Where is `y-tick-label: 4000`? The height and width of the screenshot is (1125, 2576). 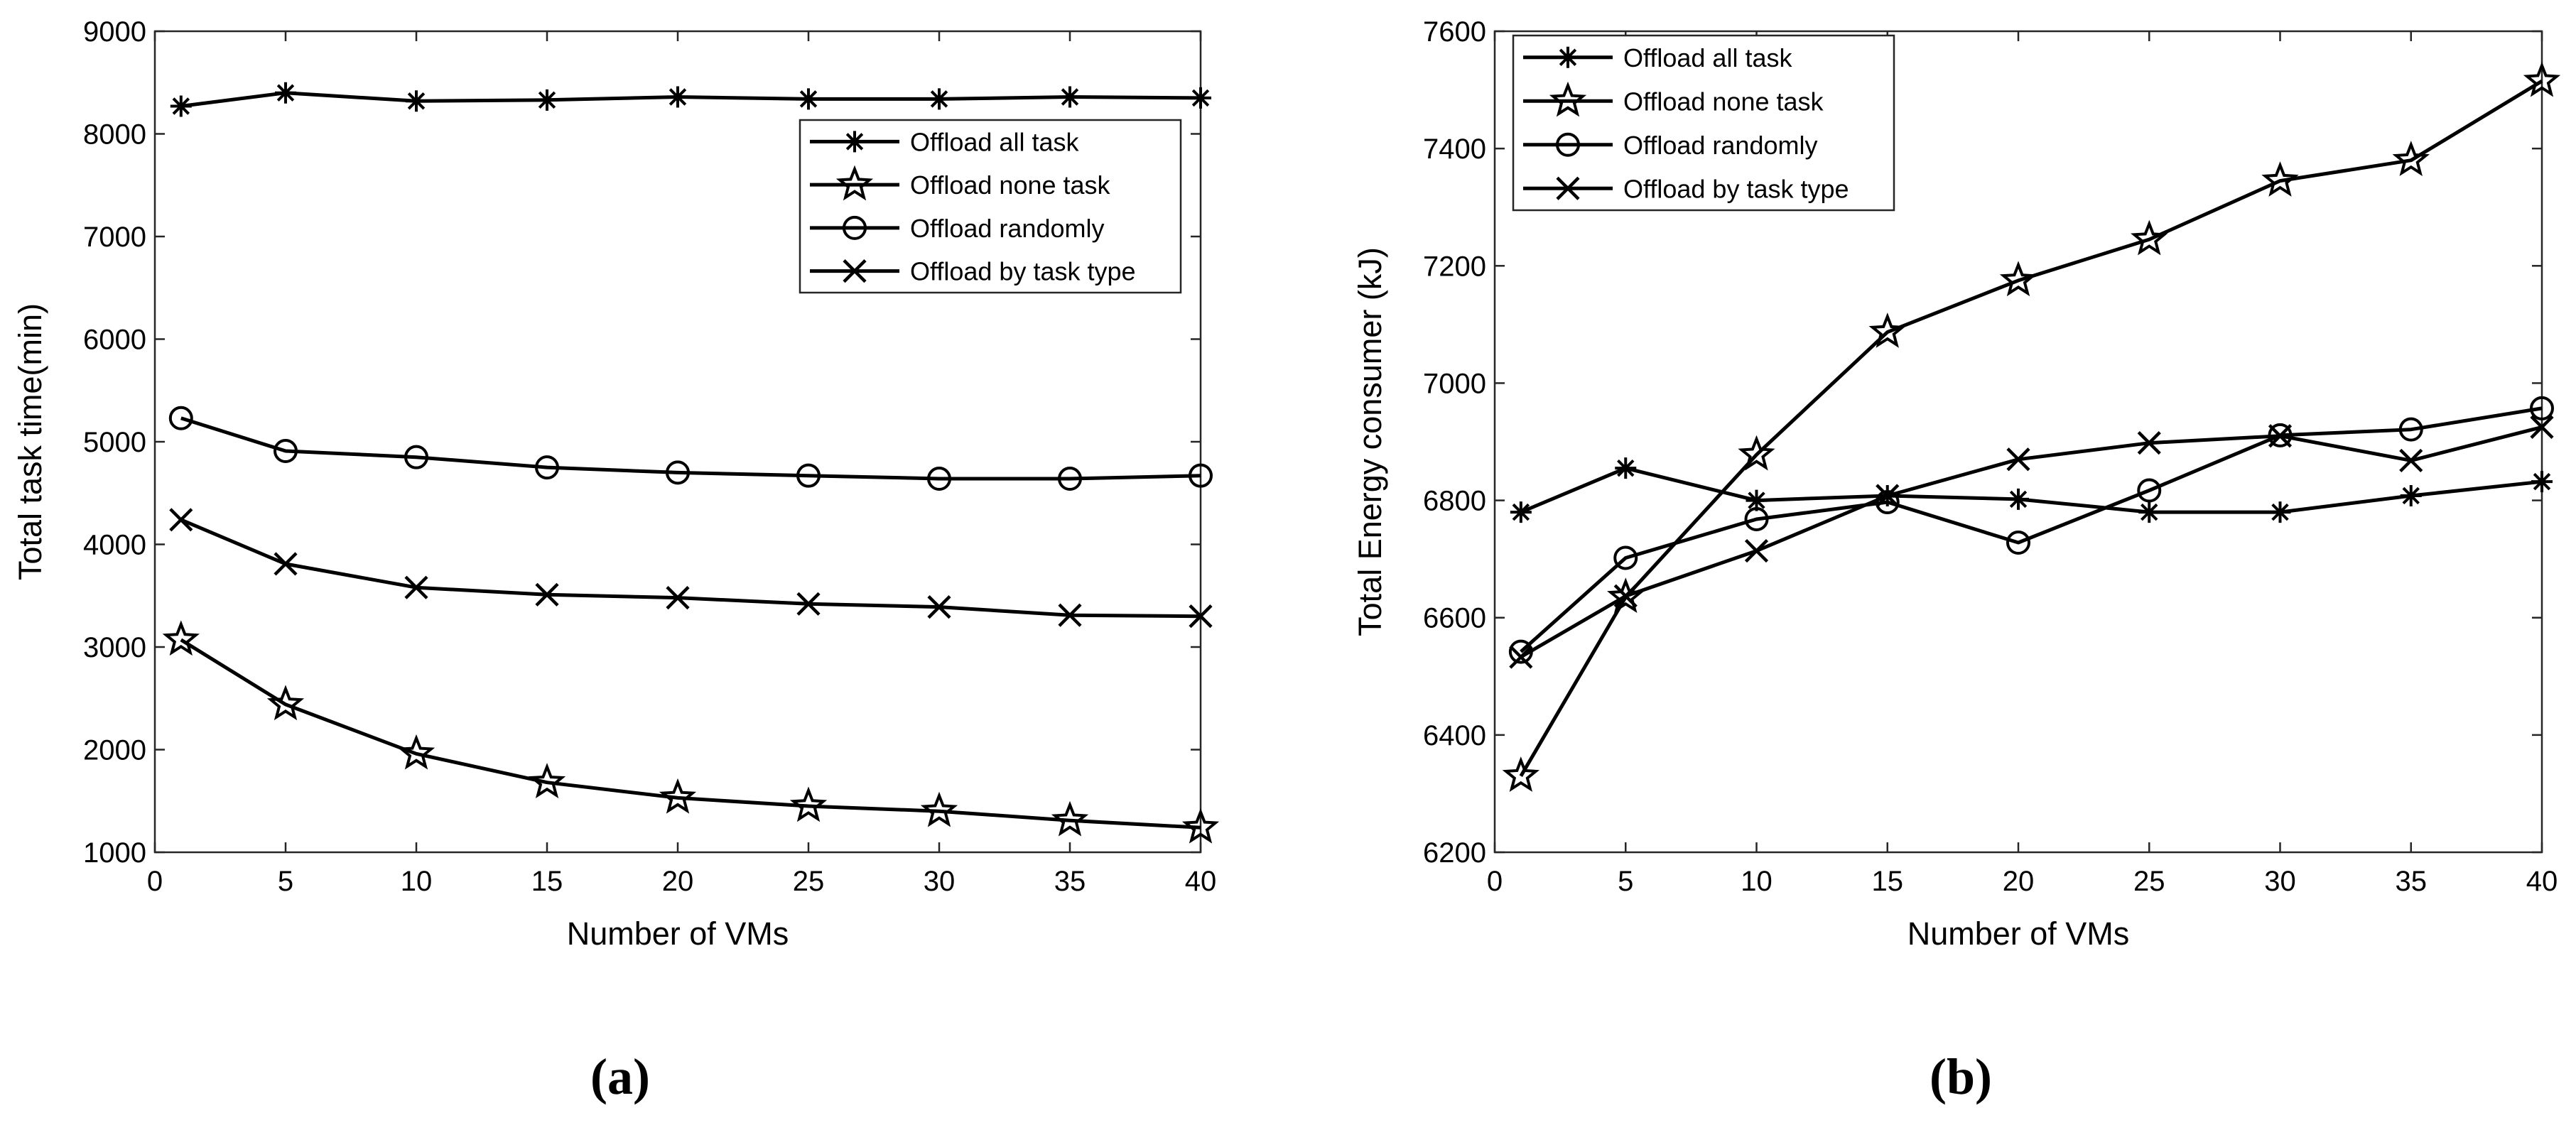
y-tick-label: 4000 is located at coordinates (114, 545).